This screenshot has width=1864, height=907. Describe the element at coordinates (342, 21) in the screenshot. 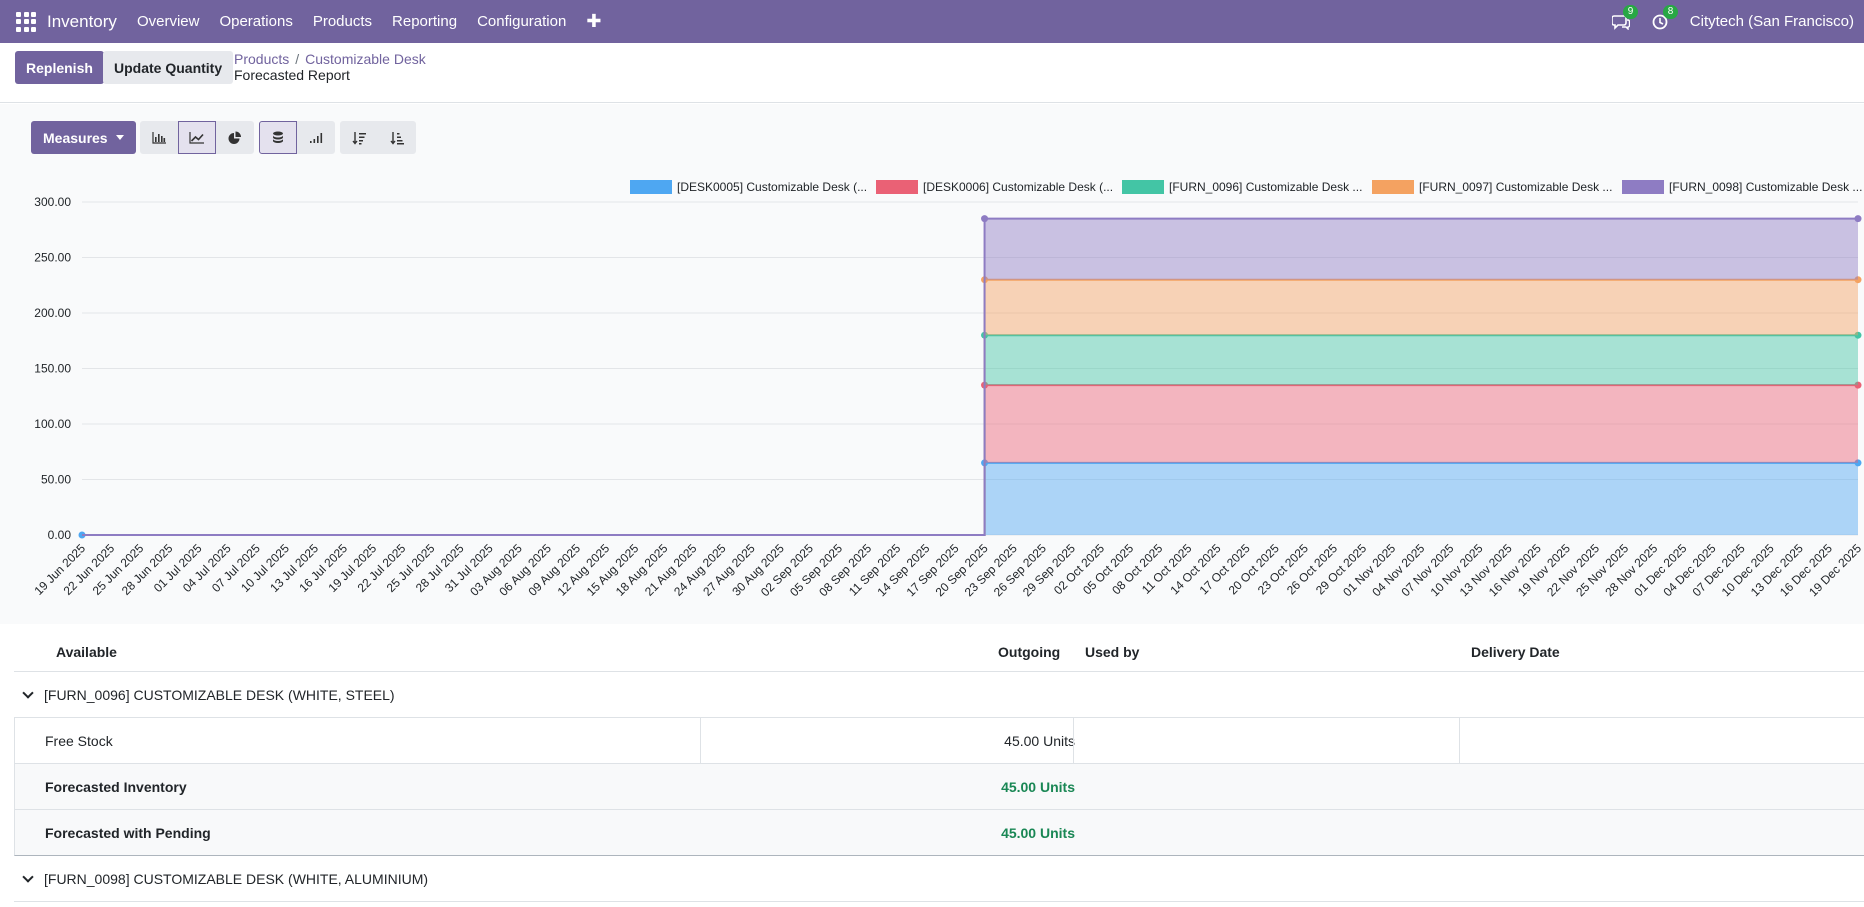

I see `menu-products: Products` at that location.